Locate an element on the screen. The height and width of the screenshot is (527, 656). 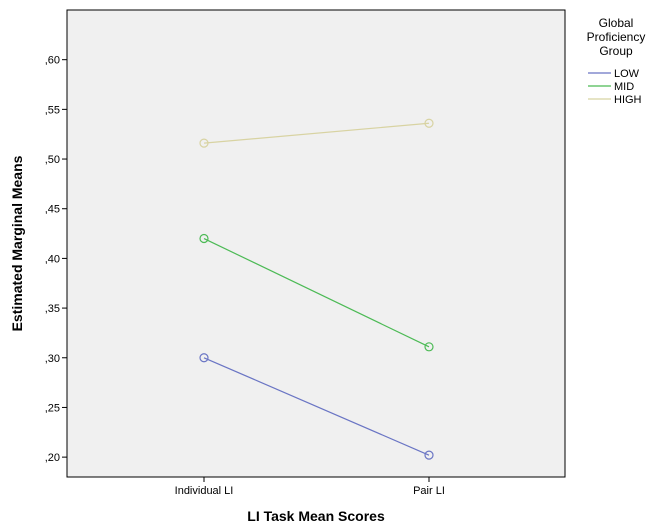
legend-label-low: LOW is located at coordinates (627, 74).